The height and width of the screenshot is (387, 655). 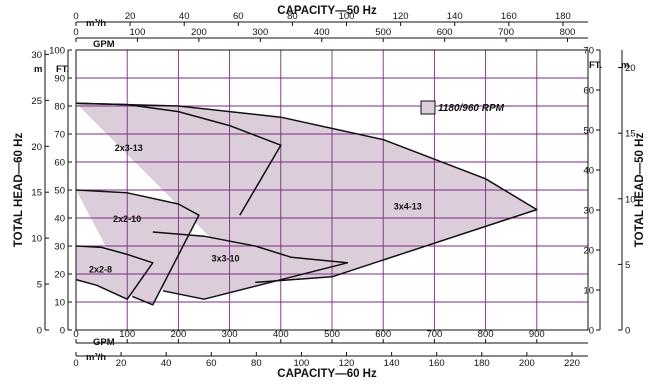 What do you see at coordinates (59, 247) in the screenshot?
I see `tick-label-ft60: 30` at bounding box center [59, 247].